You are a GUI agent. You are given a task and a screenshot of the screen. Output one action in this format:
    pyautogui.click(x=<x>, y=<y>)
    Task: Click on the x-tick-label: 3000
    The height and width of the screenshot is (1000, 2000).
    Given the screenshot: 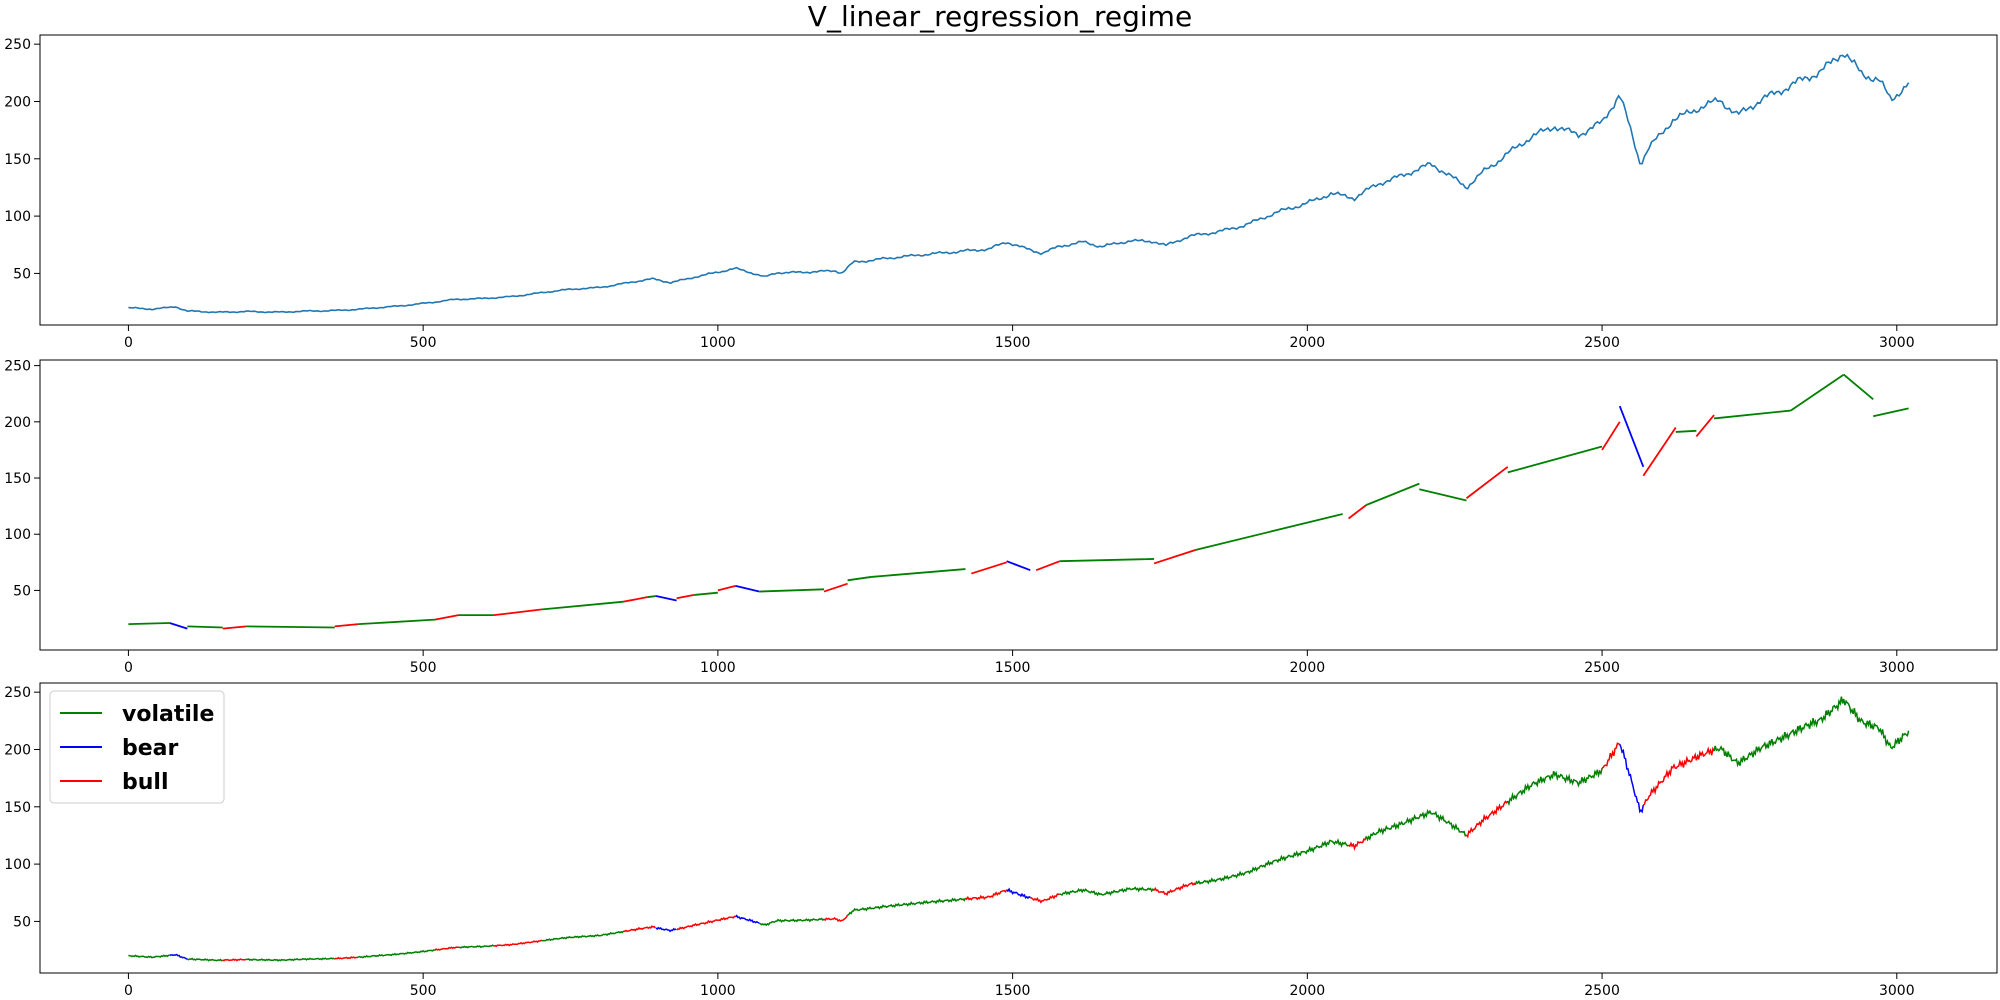 What is the action you would take?
    pyautogui.click(x=1897, y=668)
    